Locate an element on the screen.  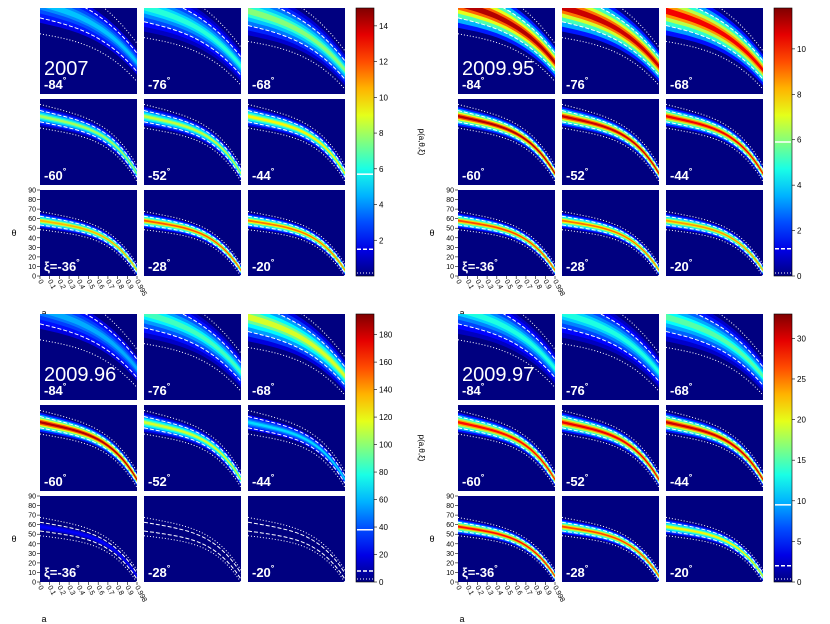
colorbar-tick-label: 0 is located at coordinates (799, 276).